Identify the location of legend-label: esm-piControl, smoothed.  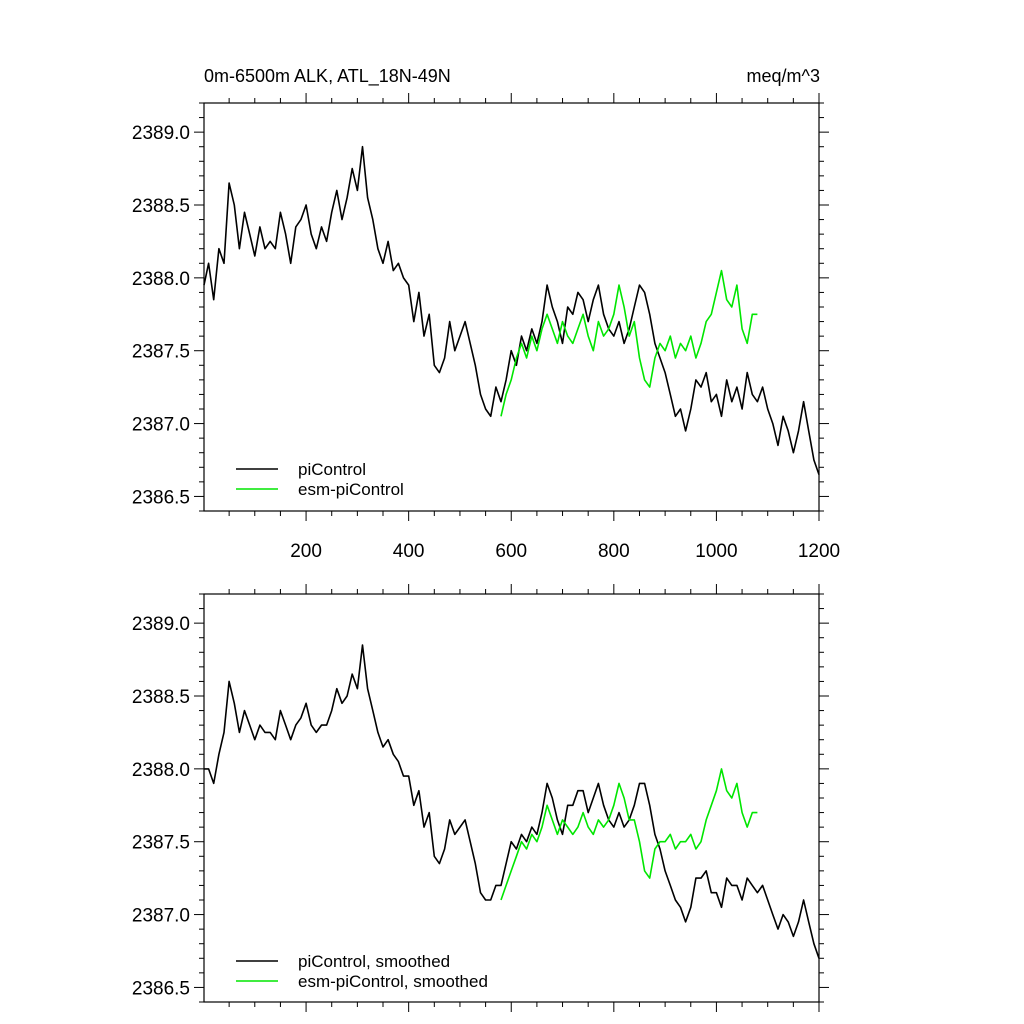
(393, 981).